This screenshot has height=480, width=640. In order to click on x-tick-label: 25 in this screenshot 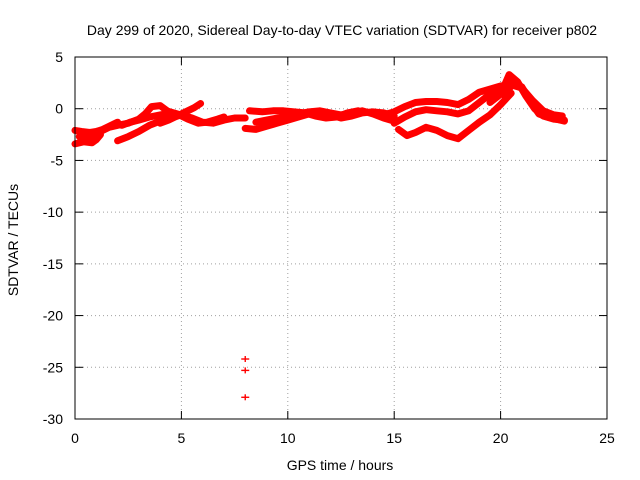, I will do `click(607, 438)`.